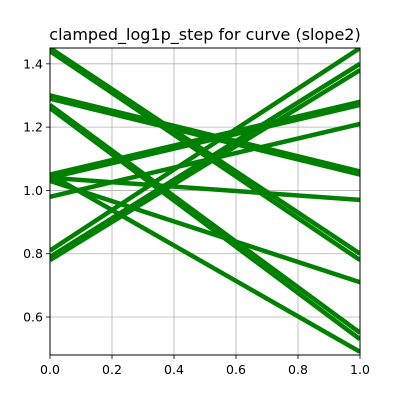  I want to click on x-tick-label: 0.2, so click(112, 369).